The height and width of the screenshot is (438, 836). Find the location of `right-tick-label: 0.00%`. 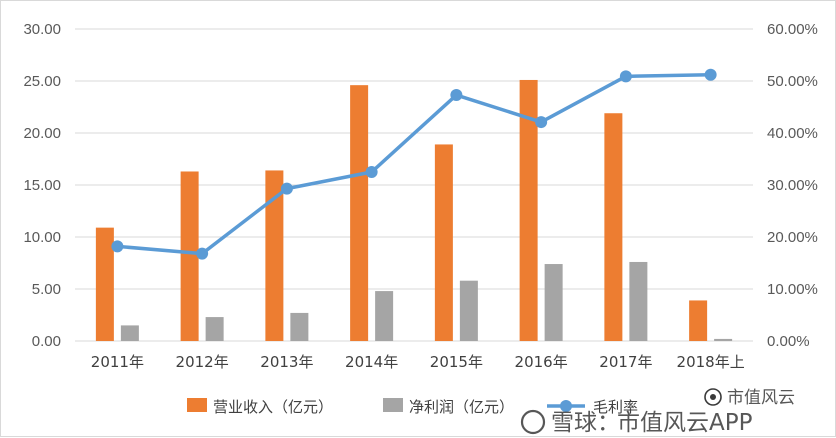

right-tick-label: 0.00% is located at coordinates (788, 341).